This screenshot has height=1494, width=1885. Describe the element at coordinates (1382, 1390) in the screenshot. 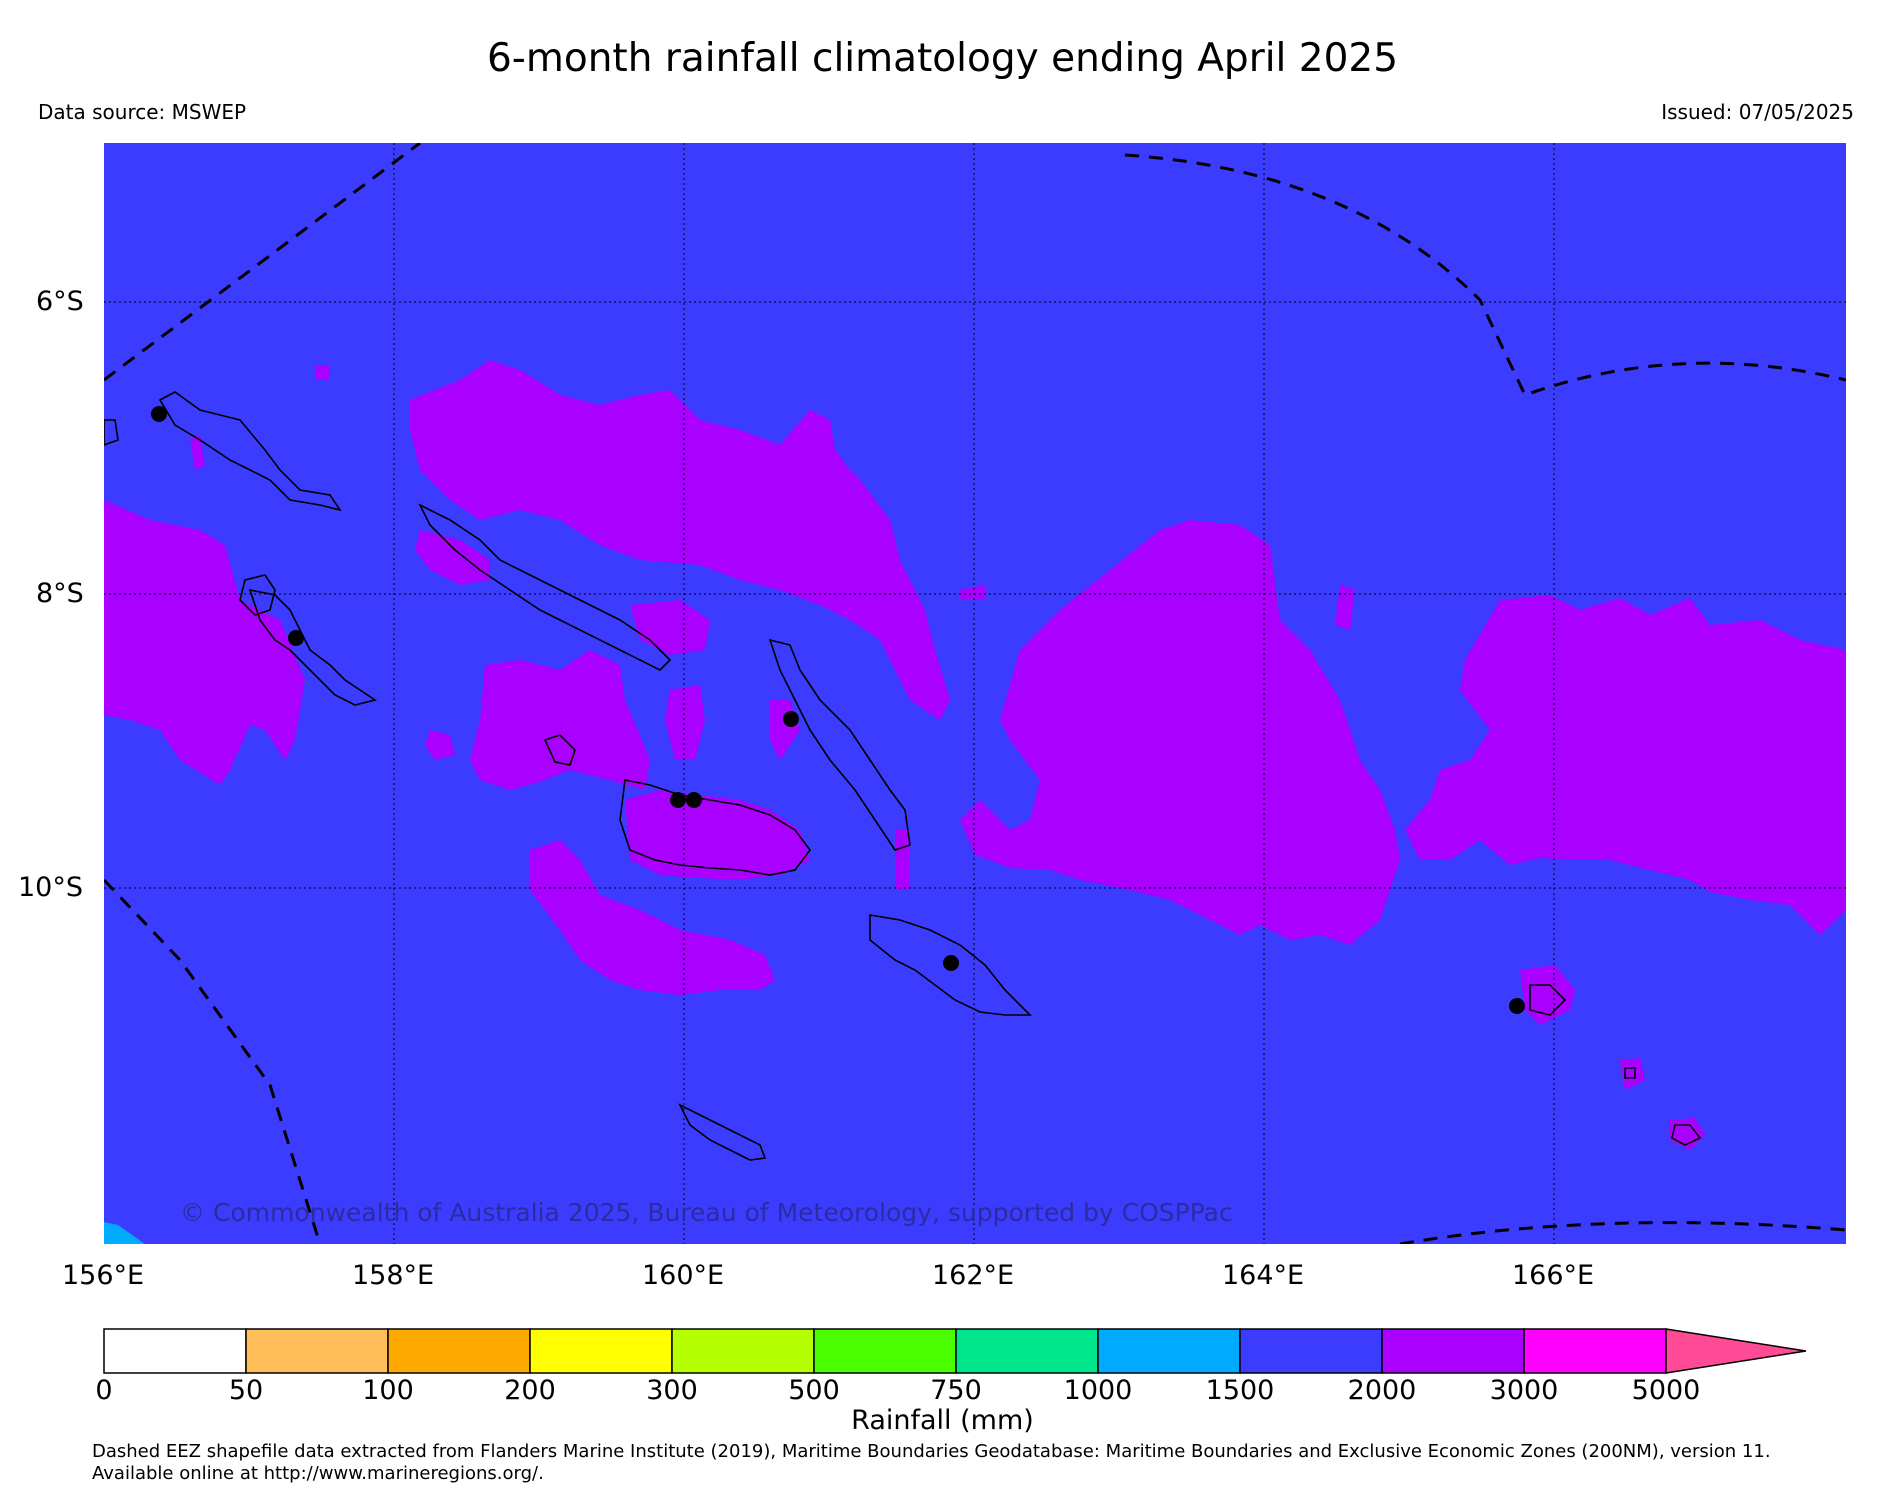

I see `colorbar-tick-label: 2000` at that location.